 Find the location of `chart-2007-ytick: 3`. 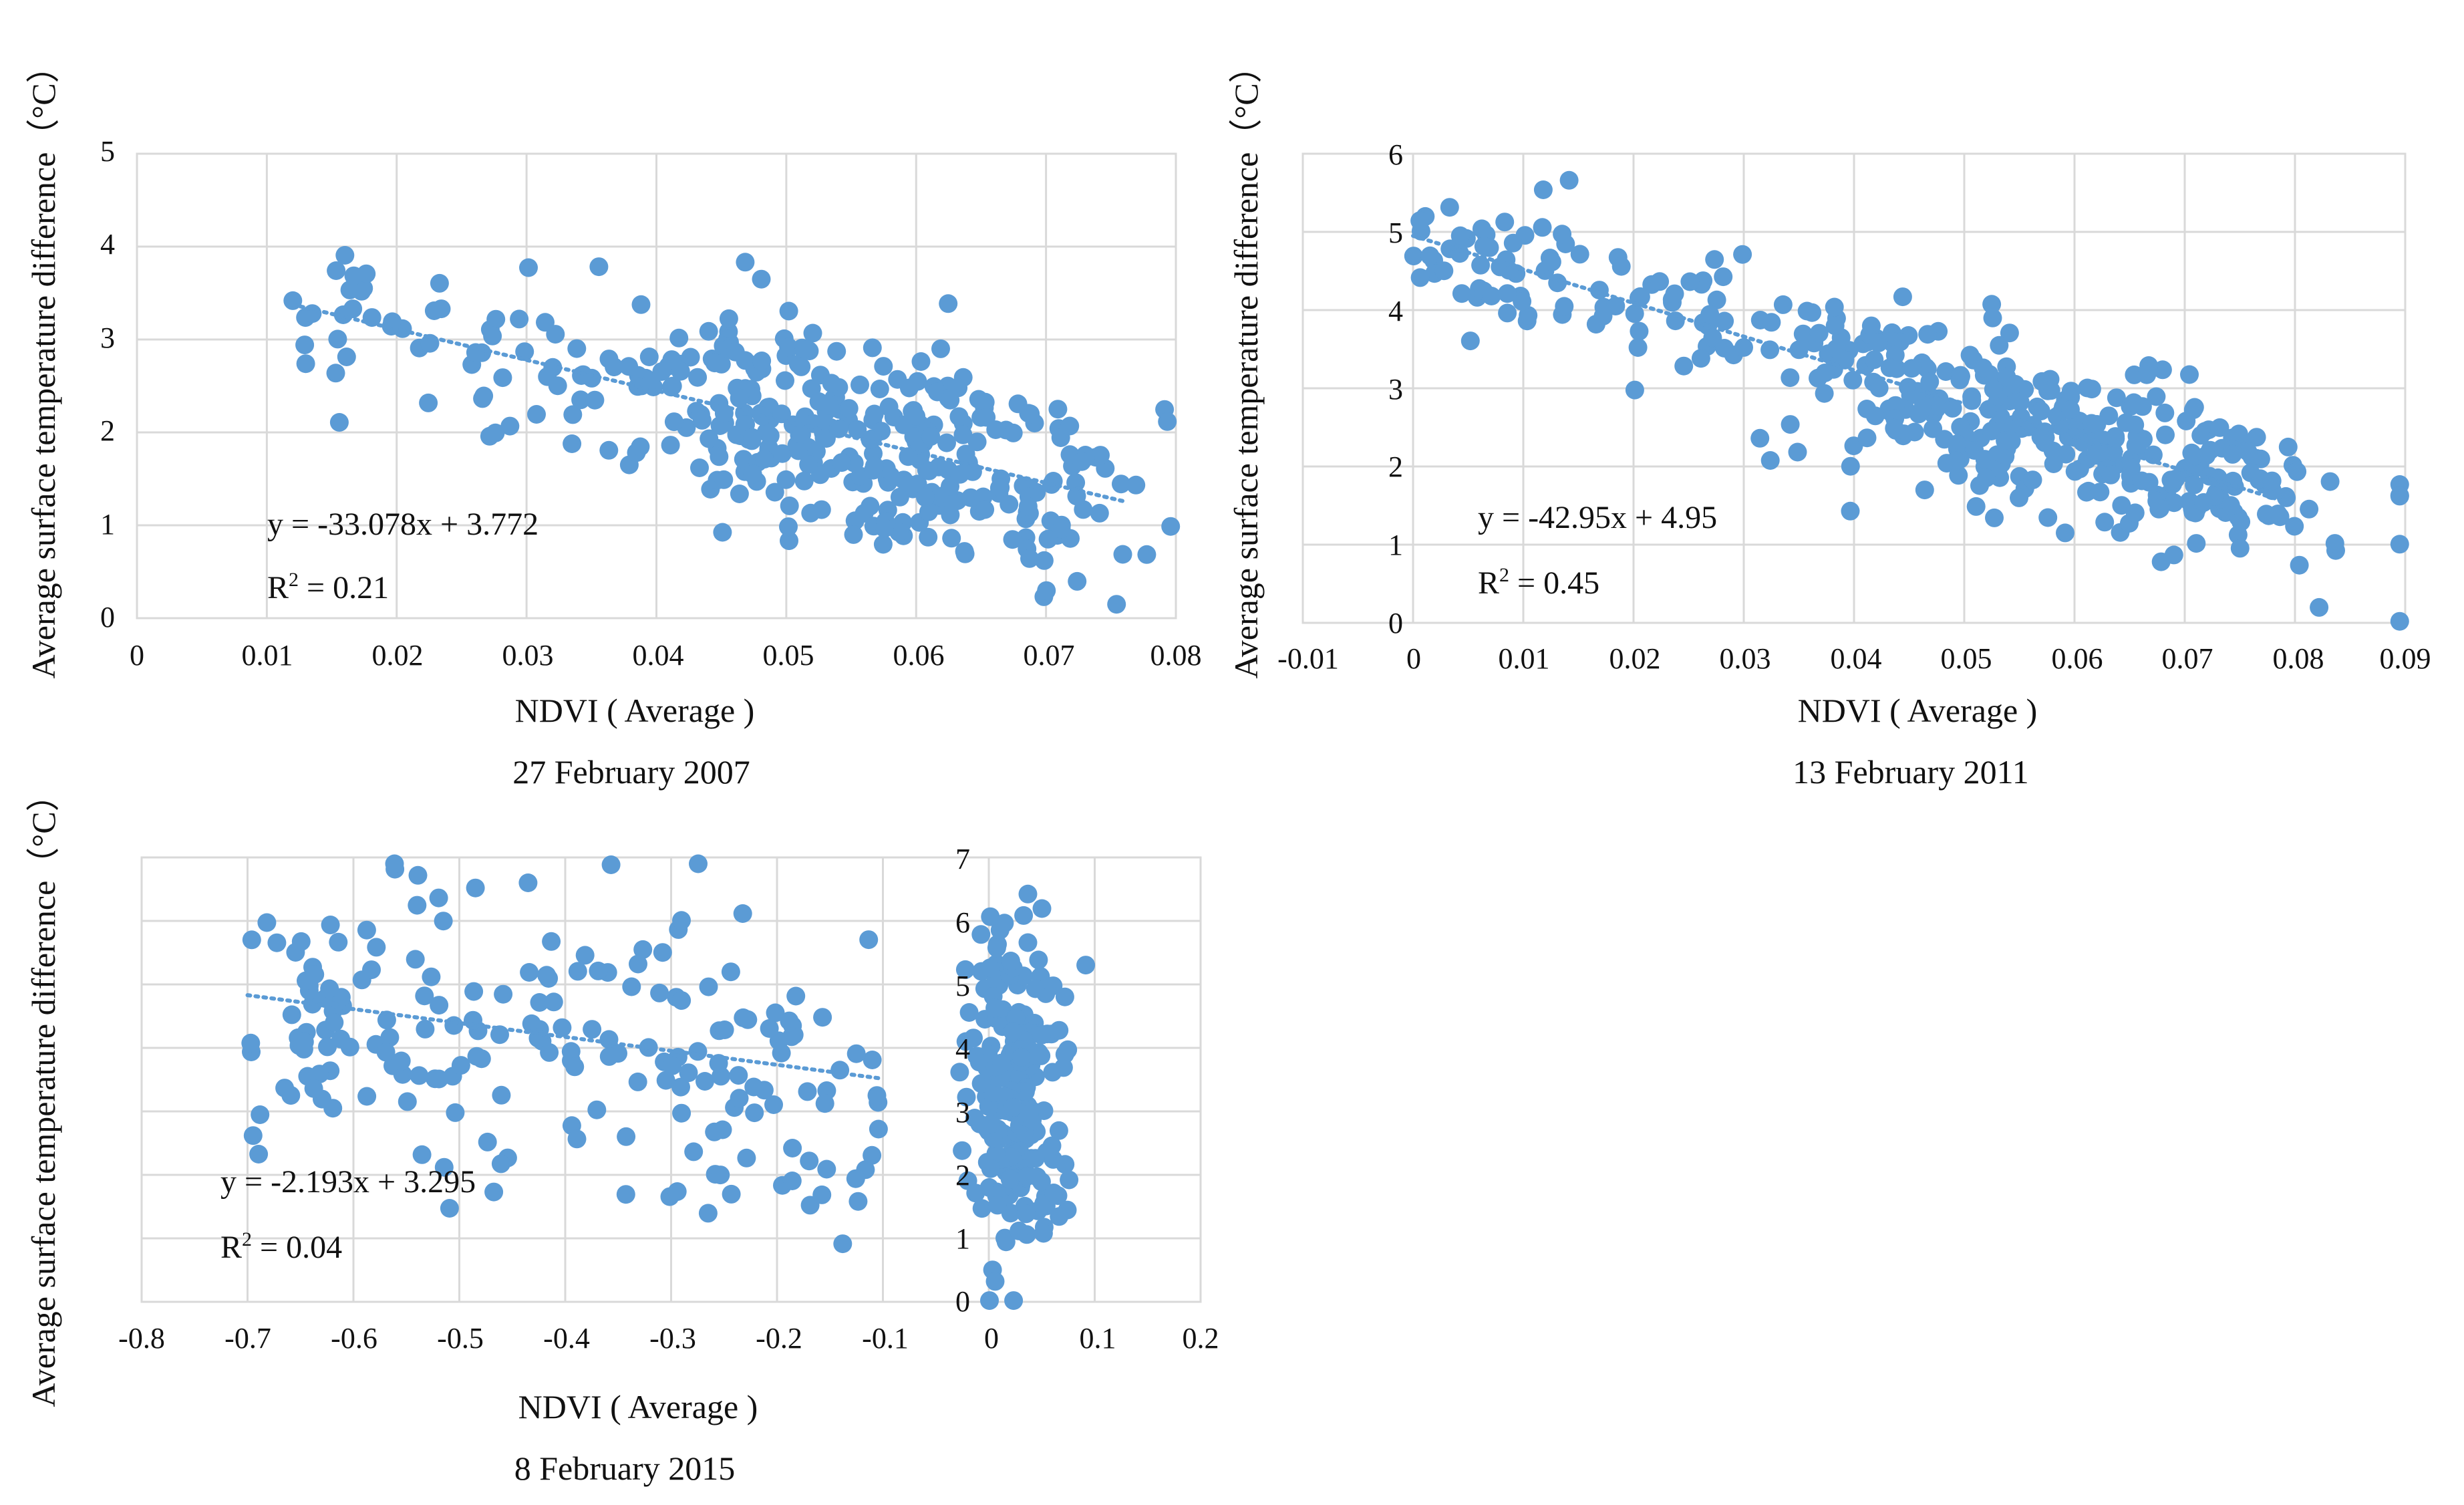

chart-2007-ytick: 3 is located at coordinates (107, 337).